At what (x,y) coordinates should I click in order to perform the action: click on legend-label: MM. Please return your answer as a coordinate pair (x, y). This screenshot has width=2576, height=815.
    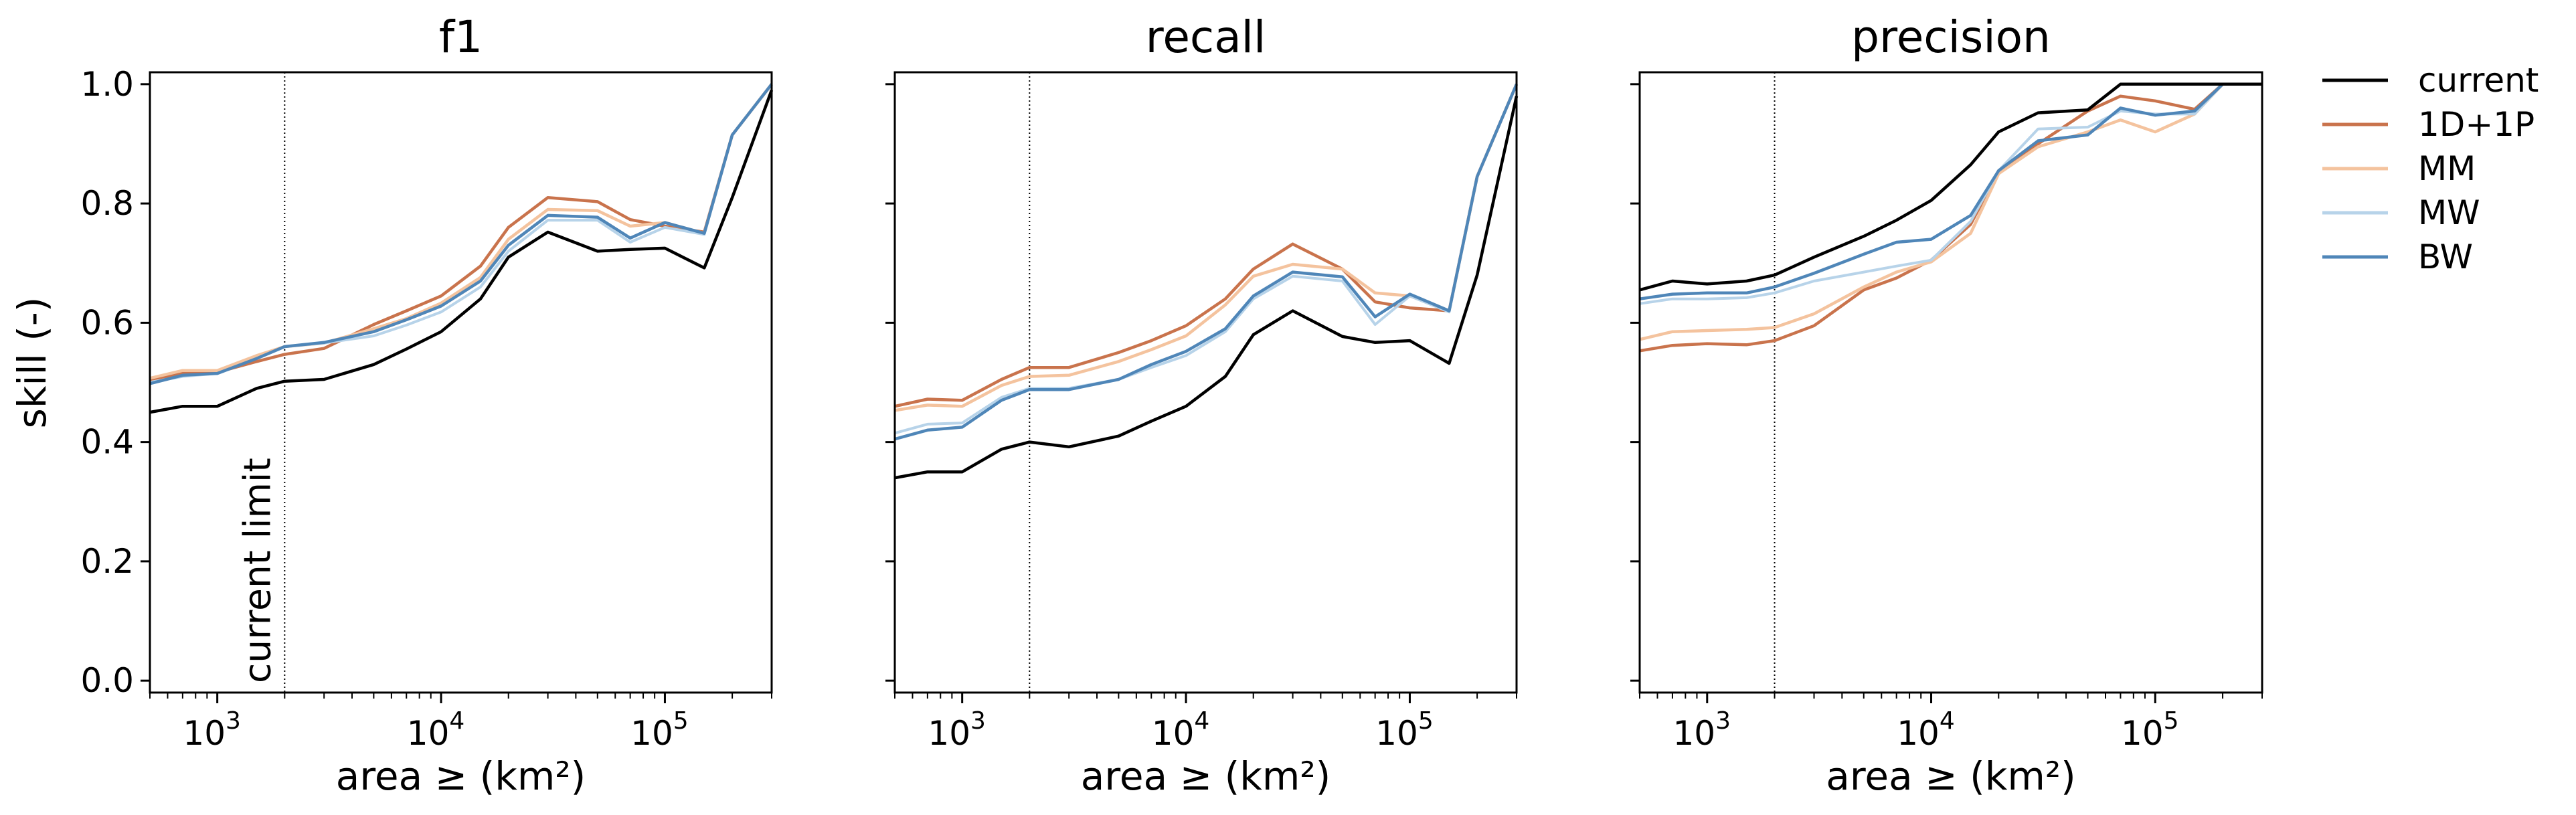
    Looking at the image, I should click on (2447, 168).